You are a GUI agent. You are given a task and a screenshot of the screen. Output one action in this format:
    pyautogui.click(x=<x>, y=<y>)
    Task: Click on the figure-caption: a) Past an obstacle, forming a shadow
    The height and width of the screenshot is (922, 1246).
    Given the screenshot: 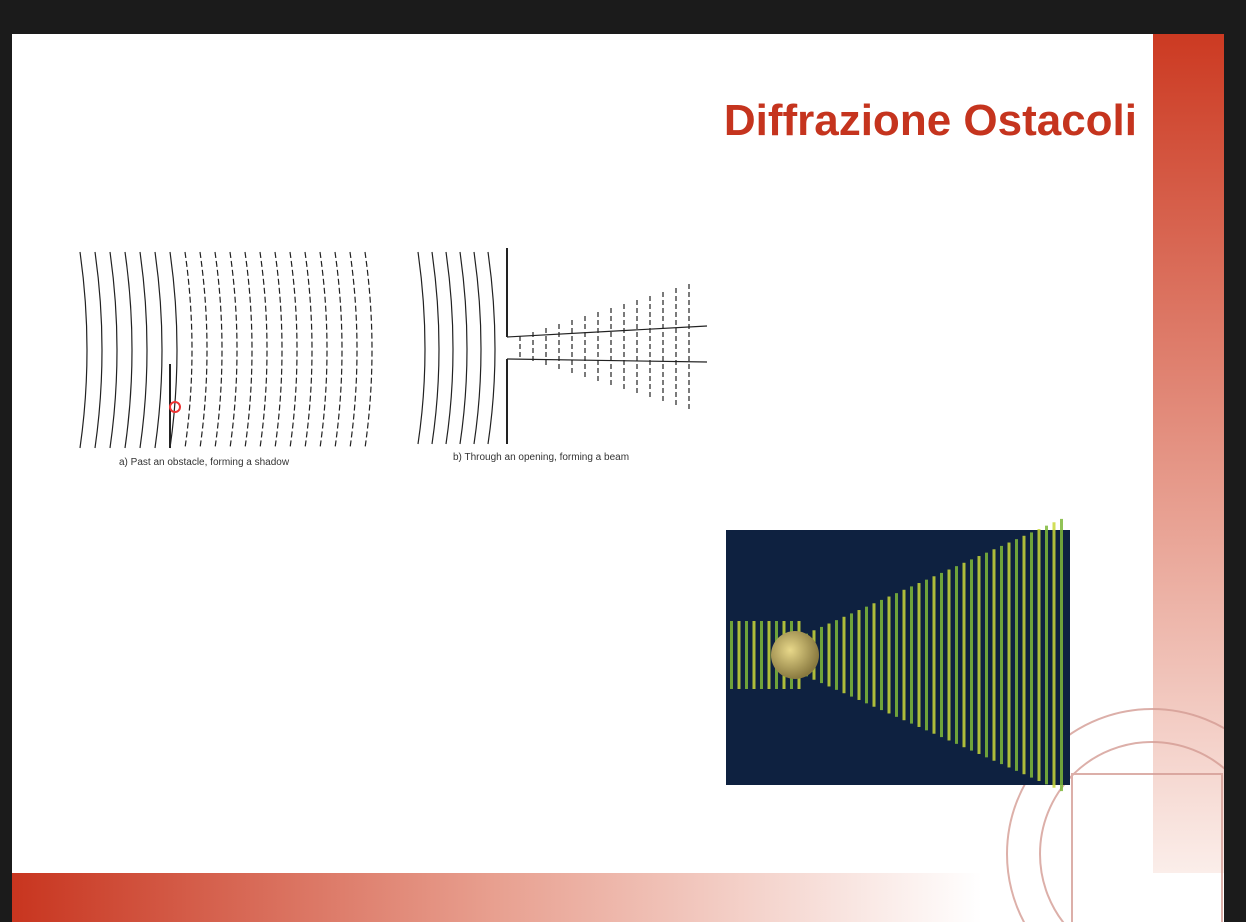 What is the action you would take?
    pyautogui.click(x=204, y=462)
    